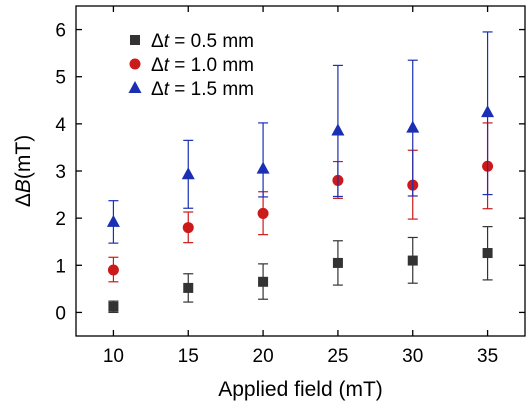 This screenshot has height=409, width=530. Describe the element at coordinates (113, 356) in the screenshot. I see `x-tick-label: 10` at that location.